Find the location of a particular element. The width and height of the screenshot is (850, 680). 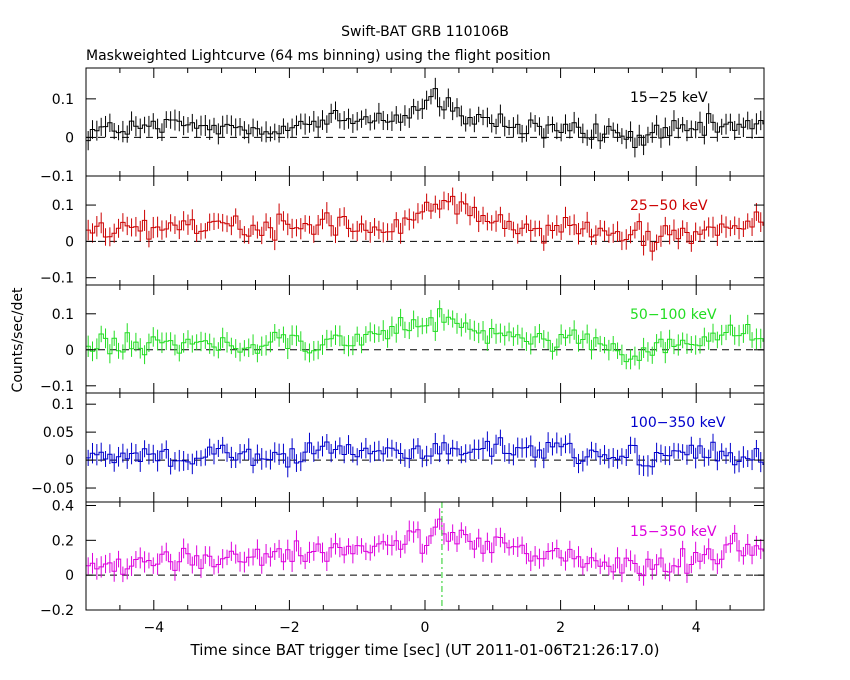

chart-title: Swift-BAT GRB 110106B is located at coordinates (425, 32).